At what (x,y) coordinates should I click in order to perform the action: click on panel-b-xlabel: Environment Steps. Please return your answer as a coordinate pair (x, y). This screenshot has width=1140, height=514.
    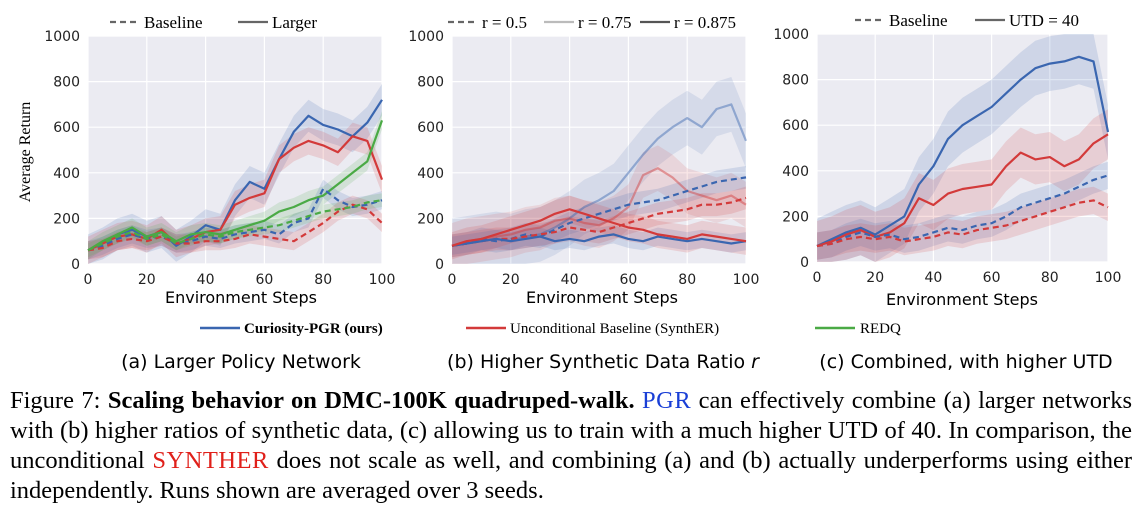
    Looking at the image, I should click on (602, 297).